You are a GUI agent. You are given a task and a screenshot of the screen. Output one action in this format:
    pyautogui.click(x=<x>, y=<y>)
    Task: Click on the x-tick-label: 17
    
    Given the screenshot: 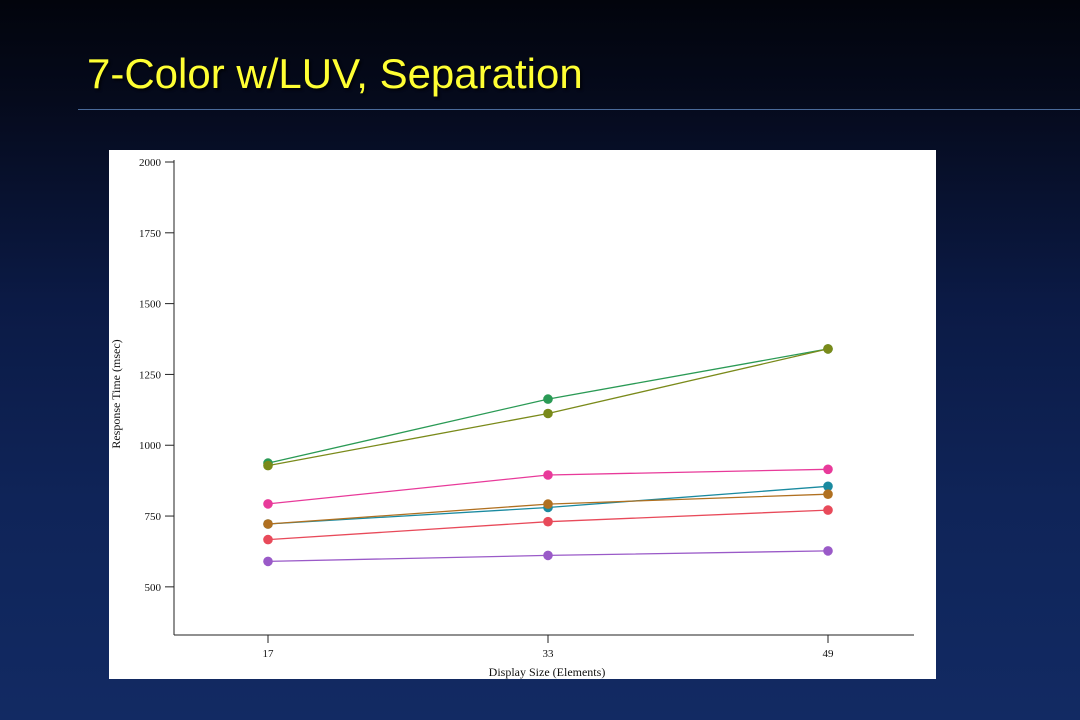 What is the action you would take?
    pyautogui.click(x=269, y=654)
    